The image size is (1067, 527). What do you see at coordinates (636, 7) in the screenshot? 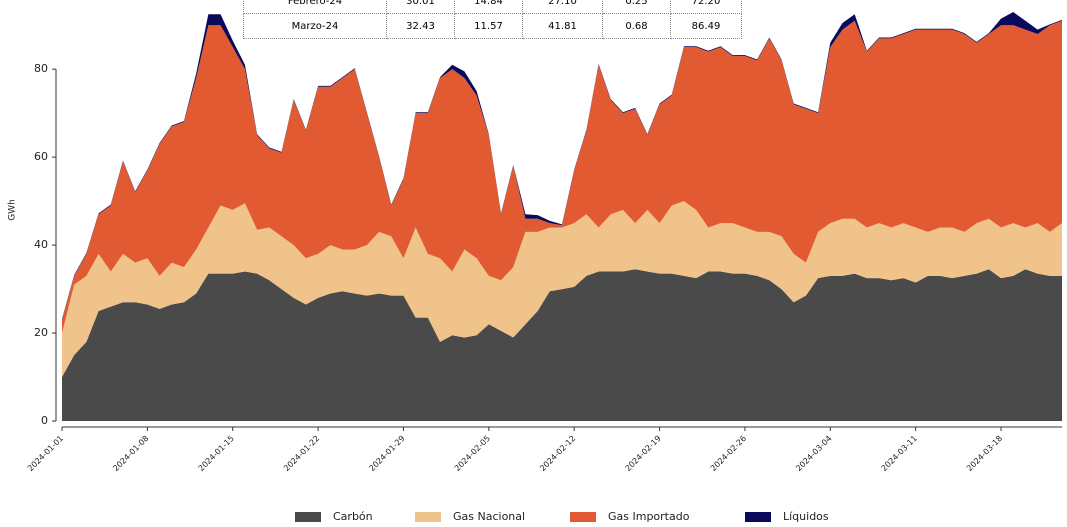
I see `table-cell: 0.25` at bounding box center [636, 7].